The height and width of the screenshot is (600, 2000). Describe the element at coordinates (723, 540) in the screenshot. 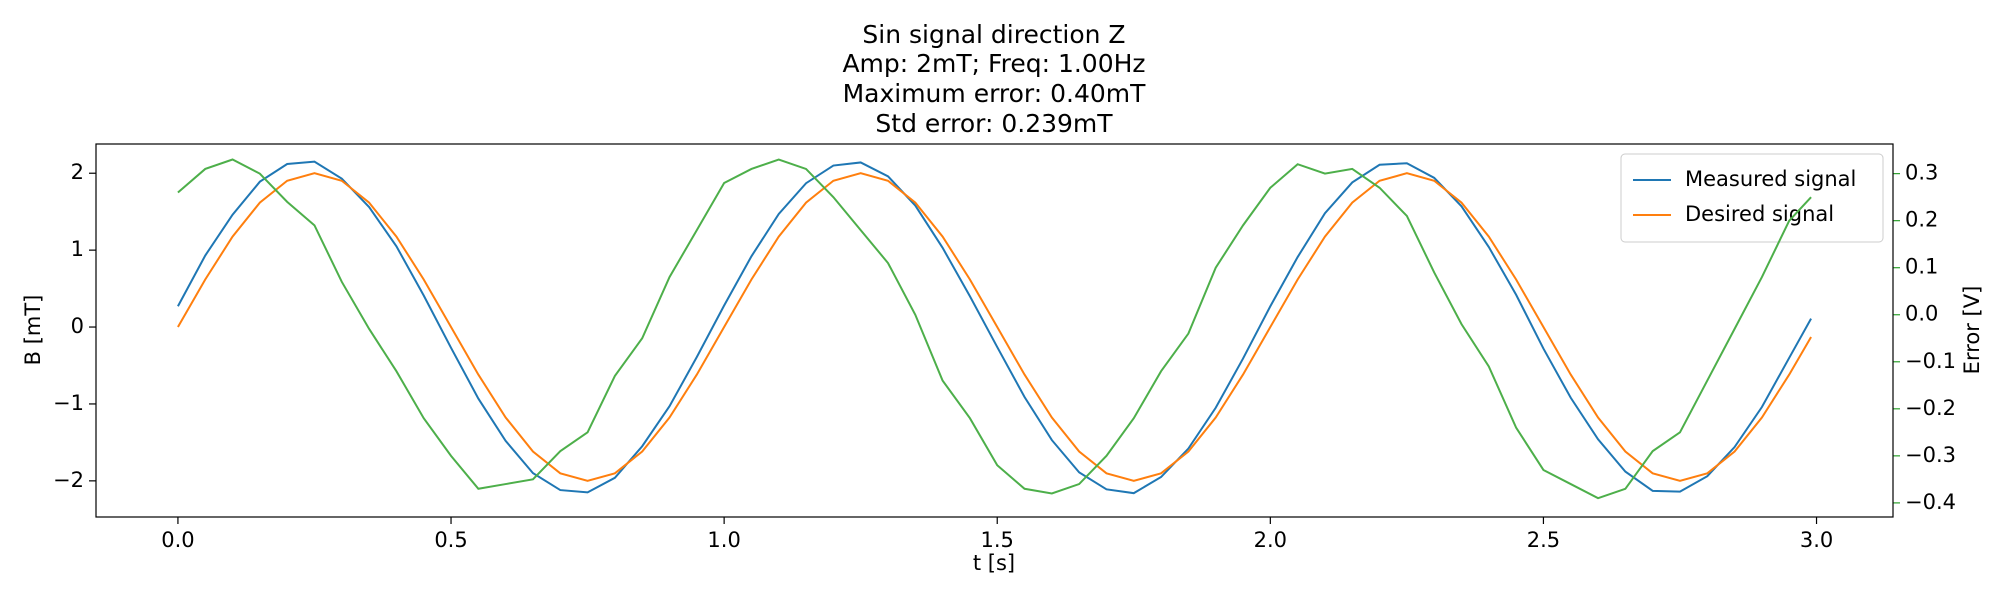

I see `x-tick-label: 1.0` at that location.